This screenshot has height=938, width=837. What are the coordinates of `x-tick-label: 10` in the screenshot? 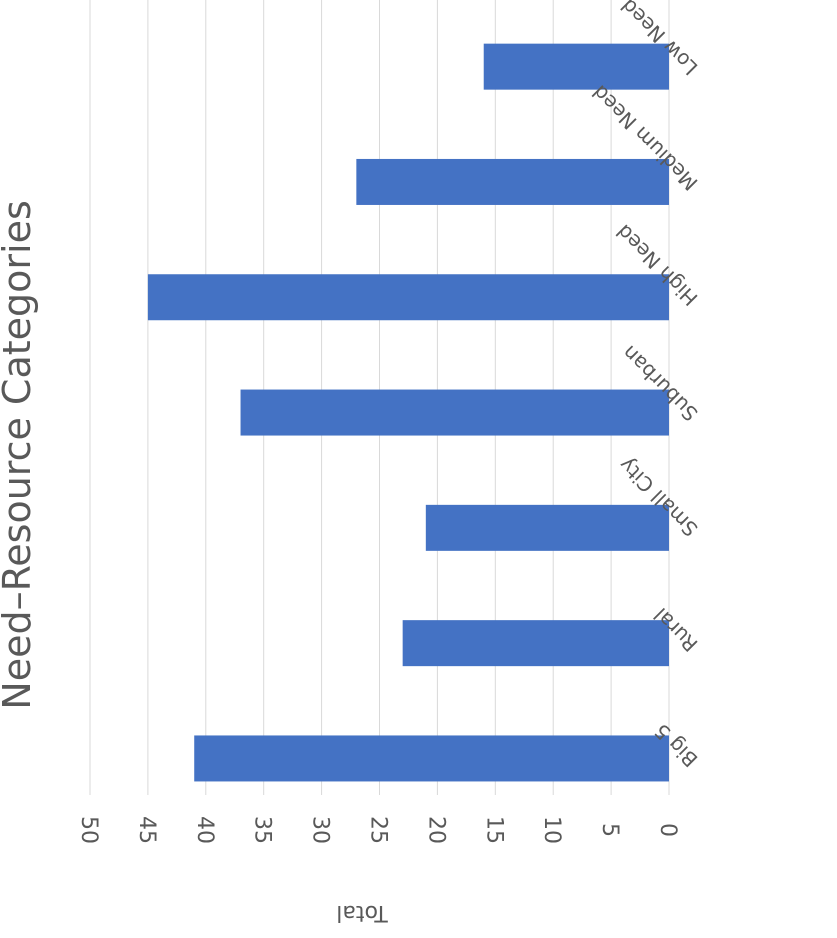 It's located at (551, 830).